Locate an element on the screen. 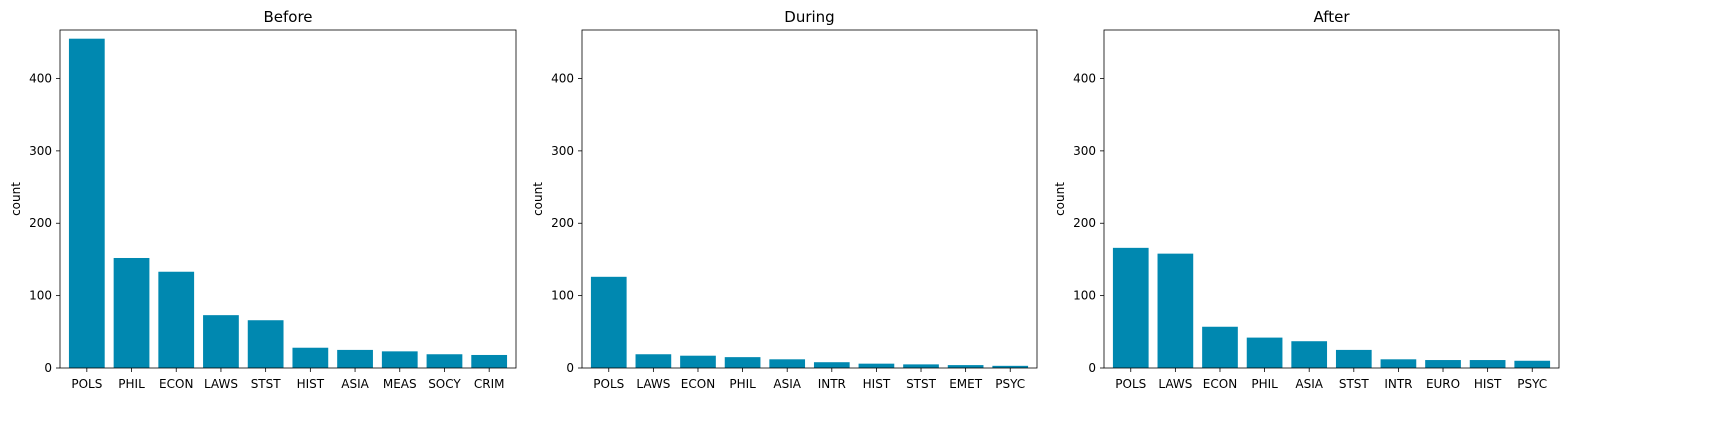 The image size is (1713, 435). bar-crim is located at coordinates (489, 361).